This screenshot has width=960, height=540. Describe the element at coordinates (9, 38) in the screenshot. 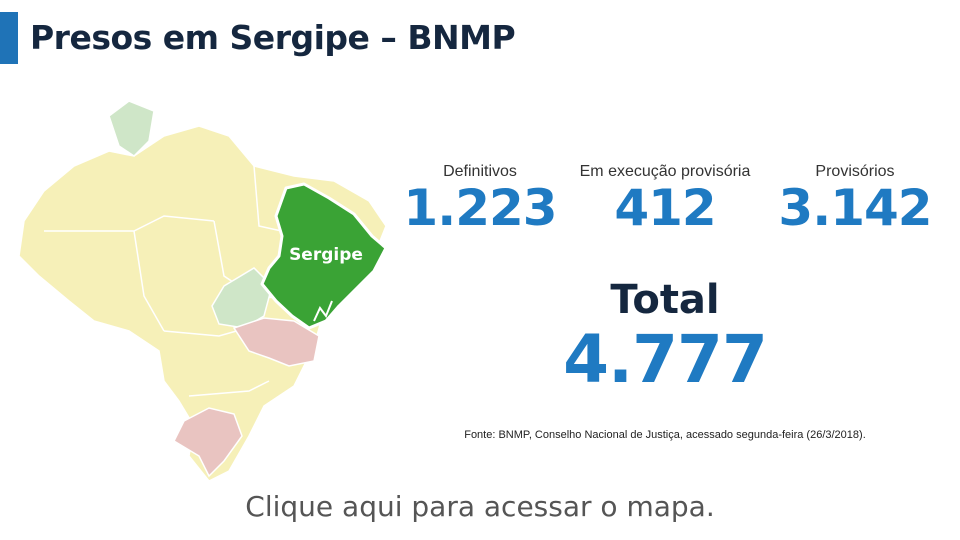

I see `title-accent-bar` at that location.